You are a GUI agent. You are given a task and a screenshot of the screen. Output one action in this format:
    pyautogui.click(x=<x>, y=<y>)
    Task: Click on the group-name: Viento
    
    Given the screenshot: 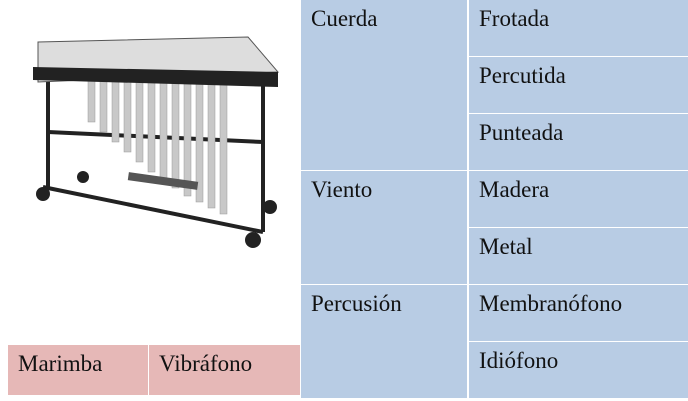 What is the action you would take?
    pyautogui.click(x=384, y=227)
    